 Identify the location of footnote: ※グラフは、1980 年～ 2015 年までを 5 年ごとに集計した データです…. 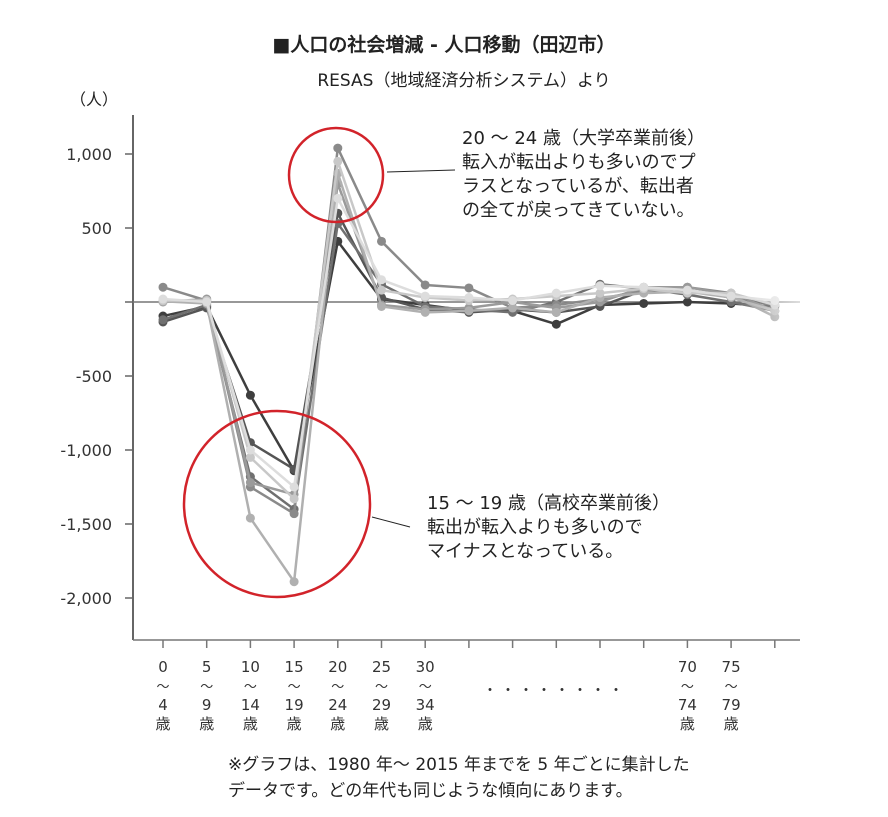
(459, 778).